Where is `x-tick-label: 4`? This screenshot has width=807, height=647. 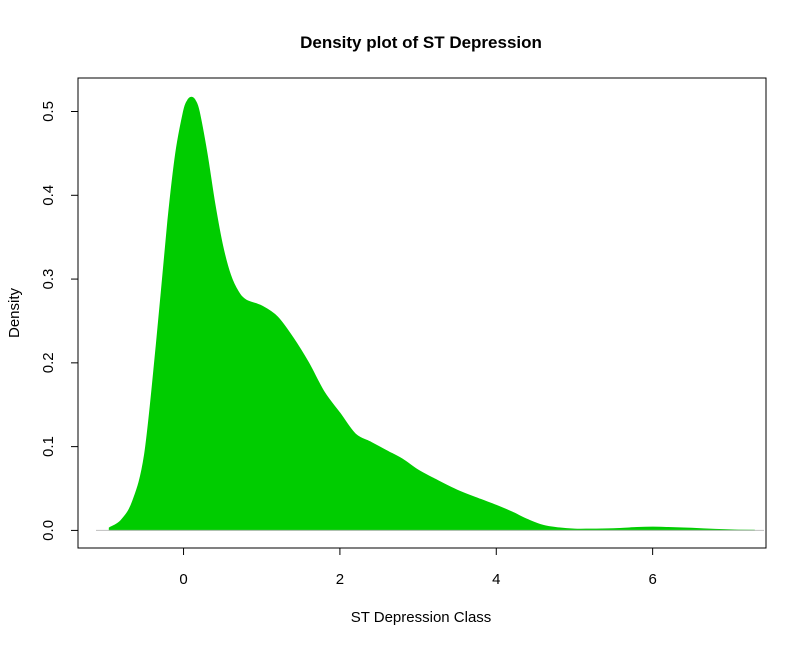
x-tick-label: 4 is located at coordinates (496, 579).